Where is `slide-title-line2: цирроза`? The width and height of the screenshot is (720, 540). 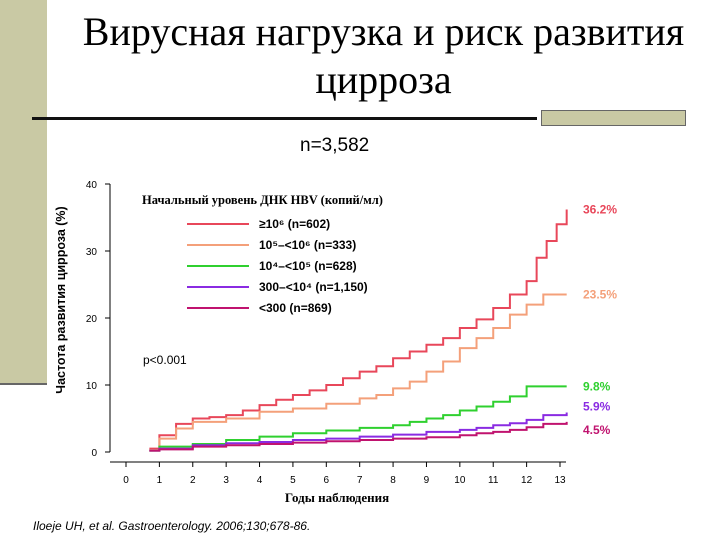
slide-title-line2: цирроза is located at coordinates (383, 79).